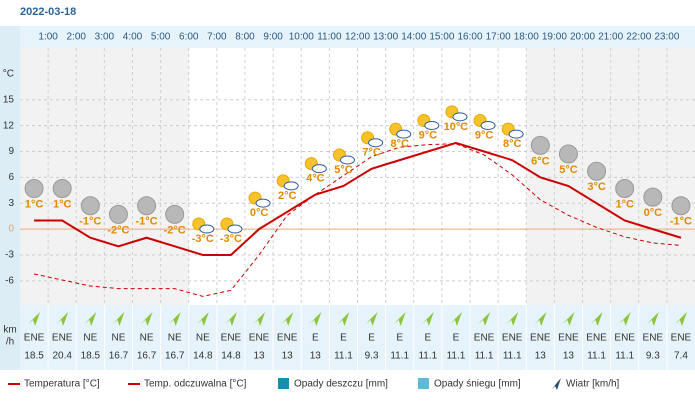  I want to click on hour-label: 2:00, so click(77, 37).